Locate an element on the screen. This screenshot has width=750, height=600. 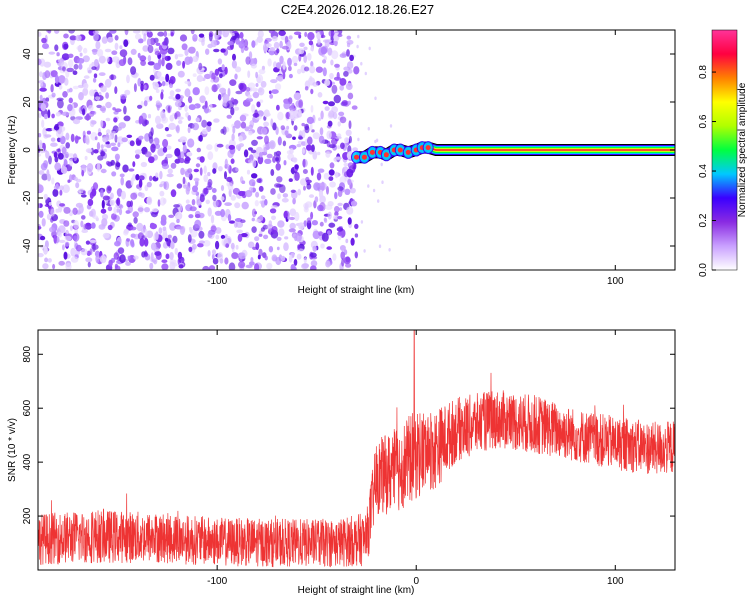
colorbar-label: Normalized spectral amplitude is located at coordinates (742, 149).